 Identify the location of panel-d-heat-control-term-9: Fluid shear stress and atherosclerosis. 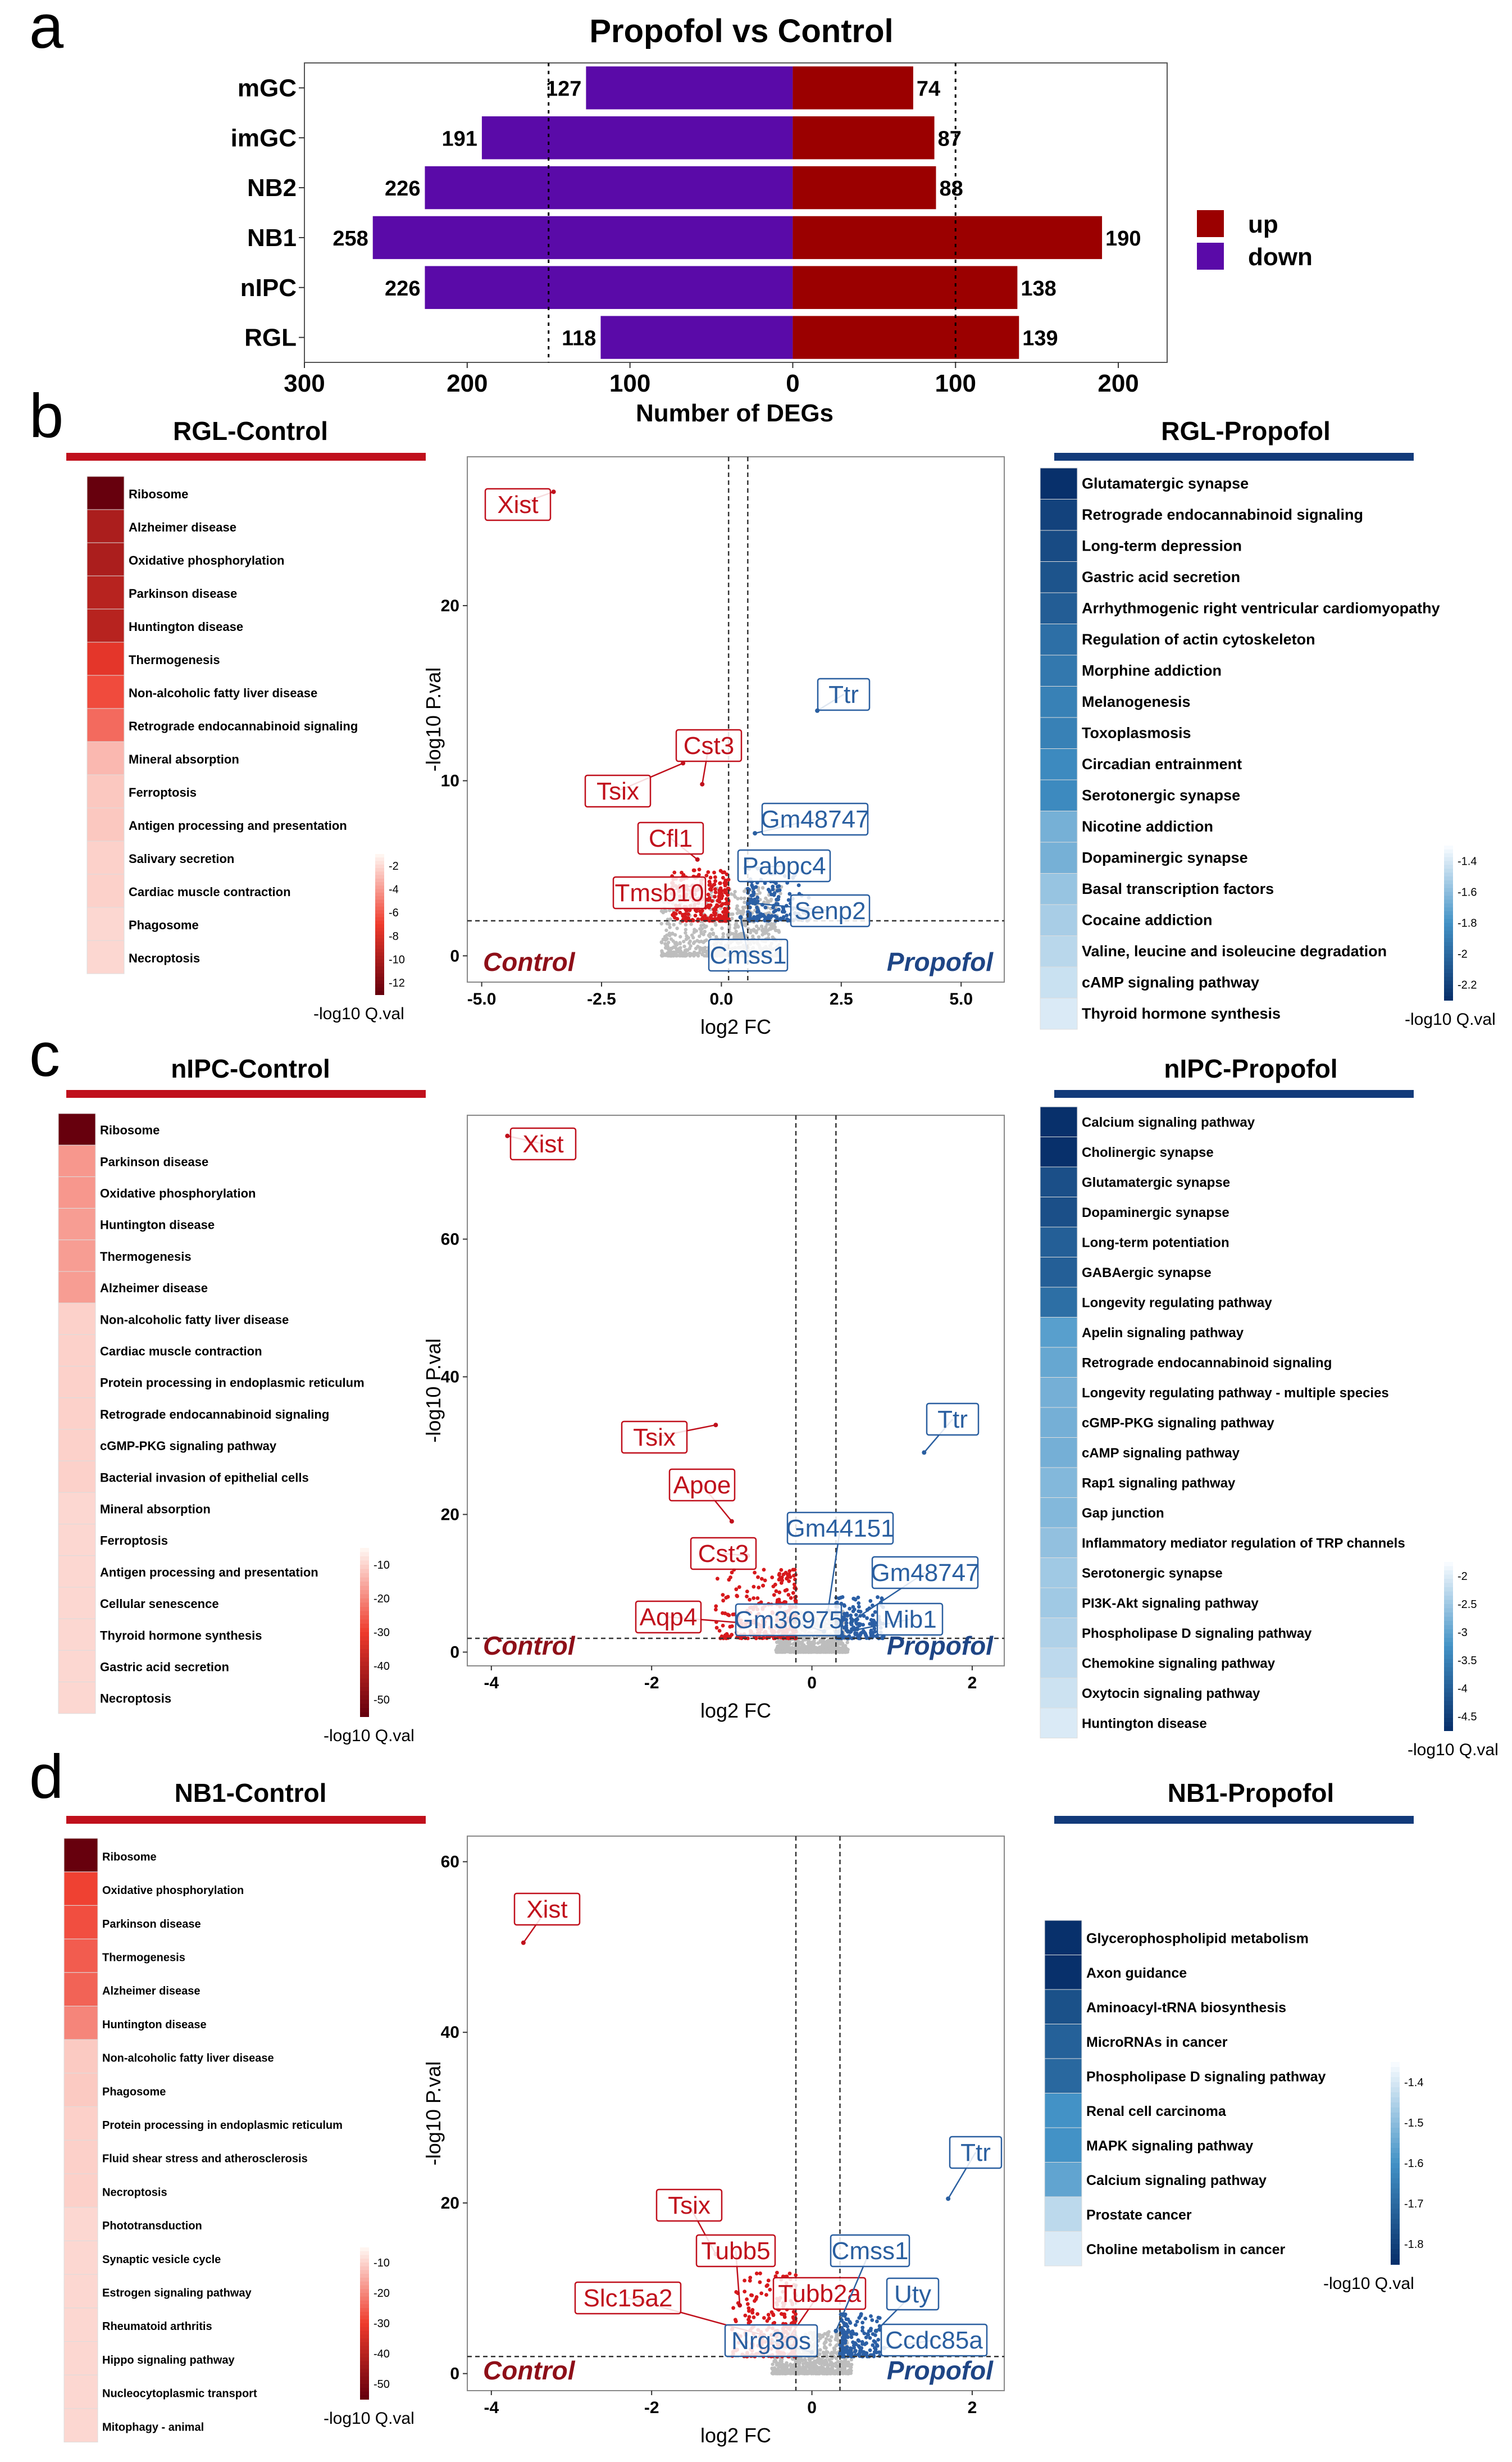
(205, 2159).